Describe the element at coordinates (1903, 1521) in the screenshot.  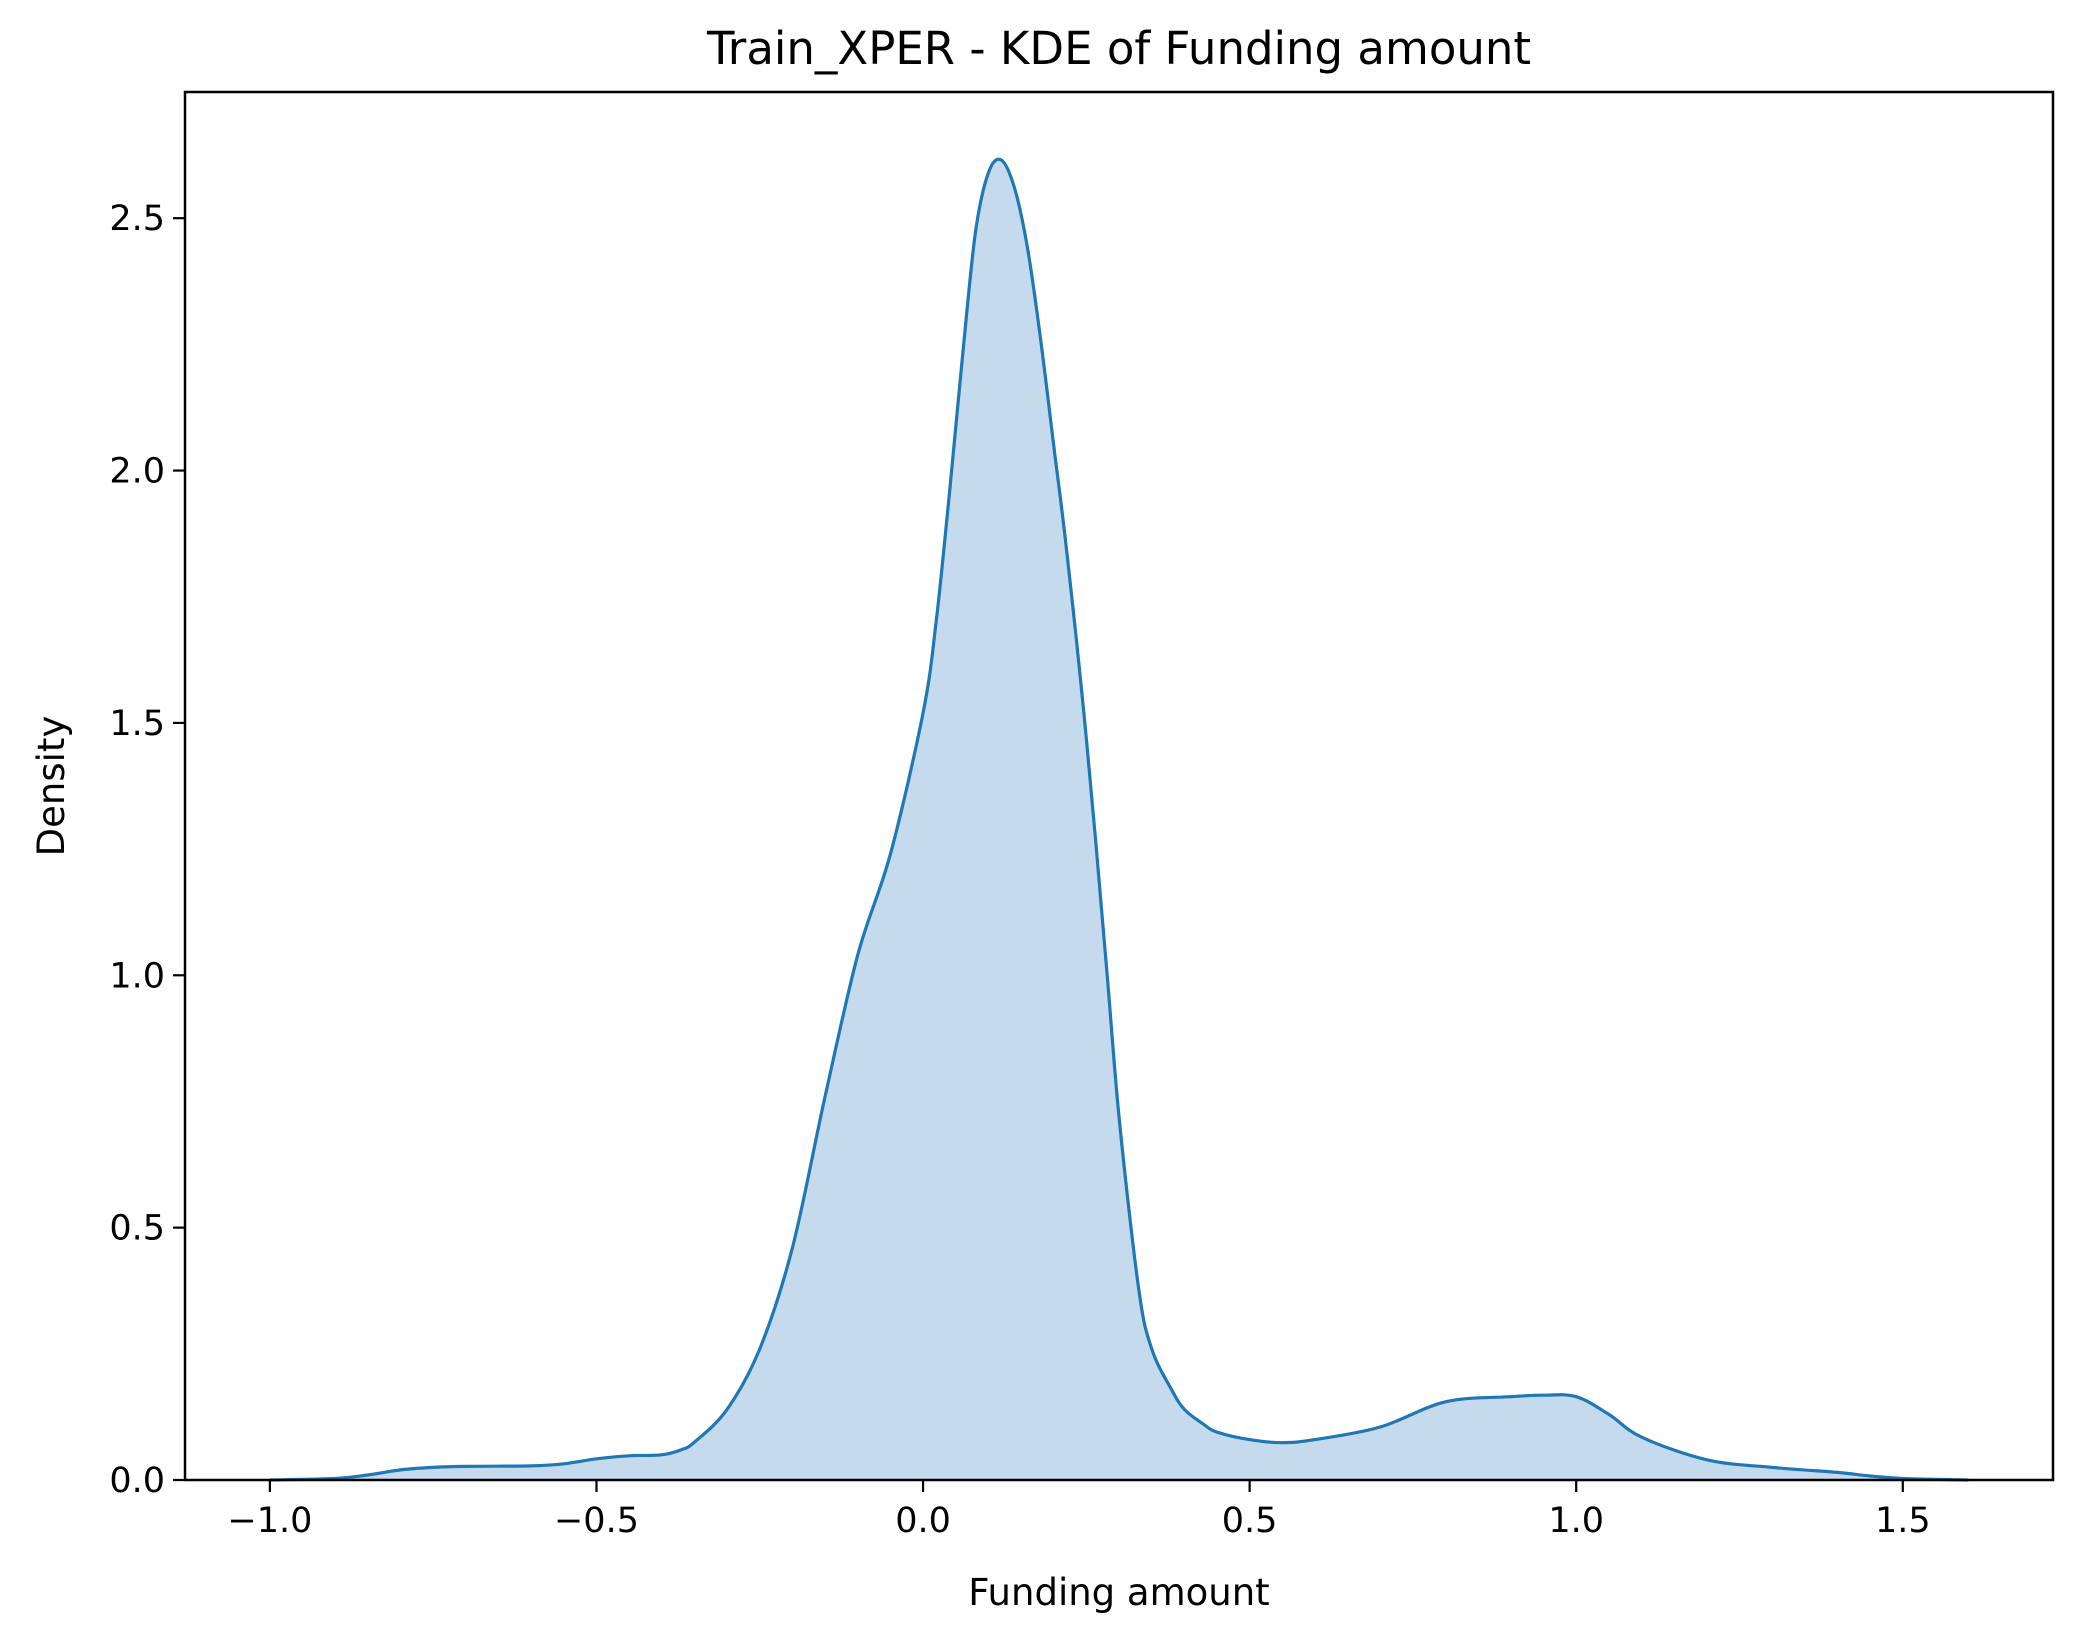
I see `x-tick-label: 1.5` at that location.